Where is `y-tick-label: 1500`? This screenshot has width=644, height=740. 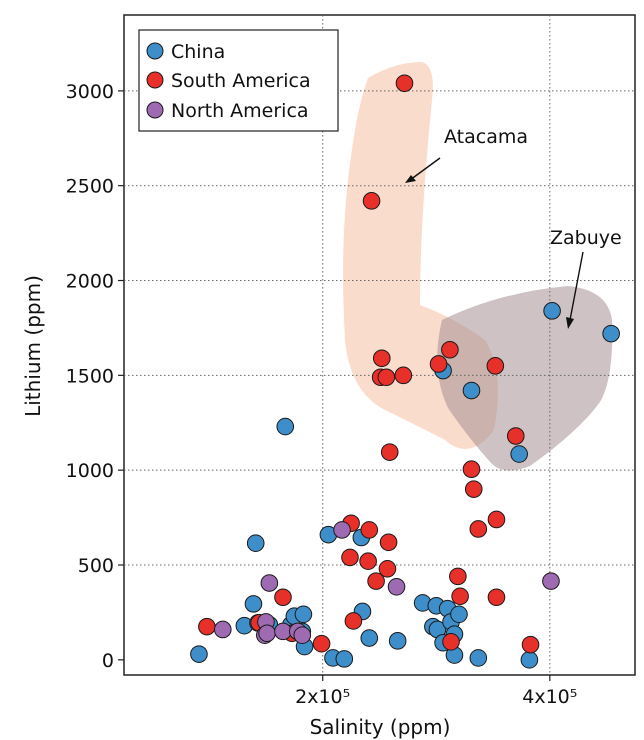 y-tick-label: 1500 is located at coordinates (90, 376).